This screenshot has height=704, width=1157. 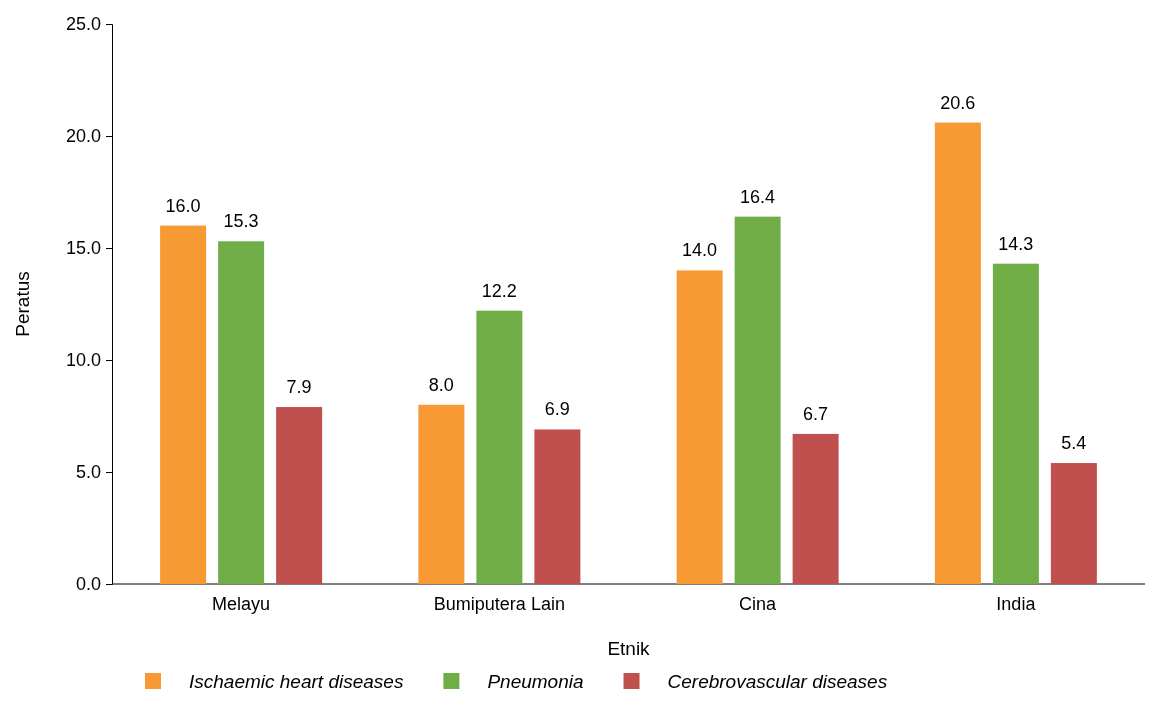 I want to click on data-label: 16.4, so click(x=758, y=196).